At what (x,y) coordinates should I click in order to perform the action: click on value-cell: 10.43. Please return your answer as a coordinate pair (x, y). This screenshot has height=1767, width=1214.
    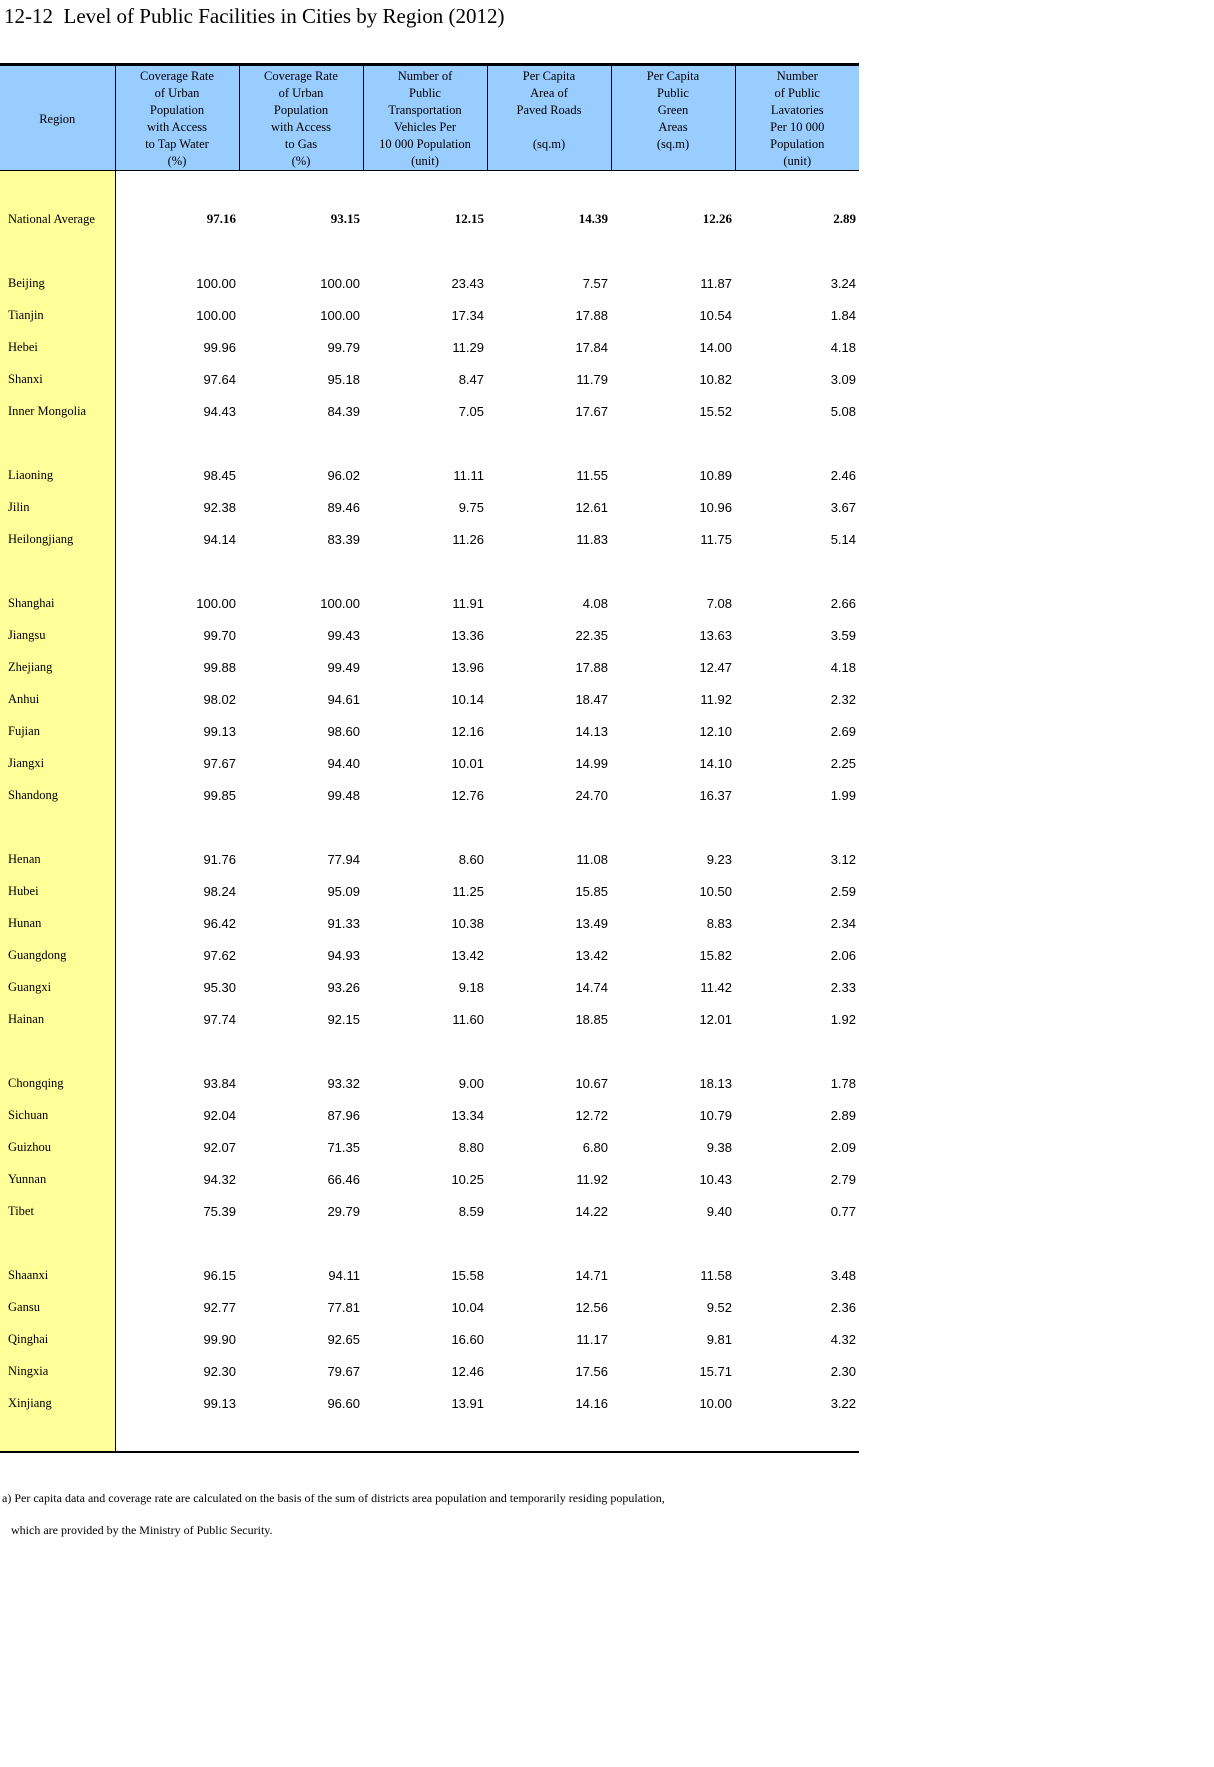
    Looking at the image, I should click on (715, 1179).